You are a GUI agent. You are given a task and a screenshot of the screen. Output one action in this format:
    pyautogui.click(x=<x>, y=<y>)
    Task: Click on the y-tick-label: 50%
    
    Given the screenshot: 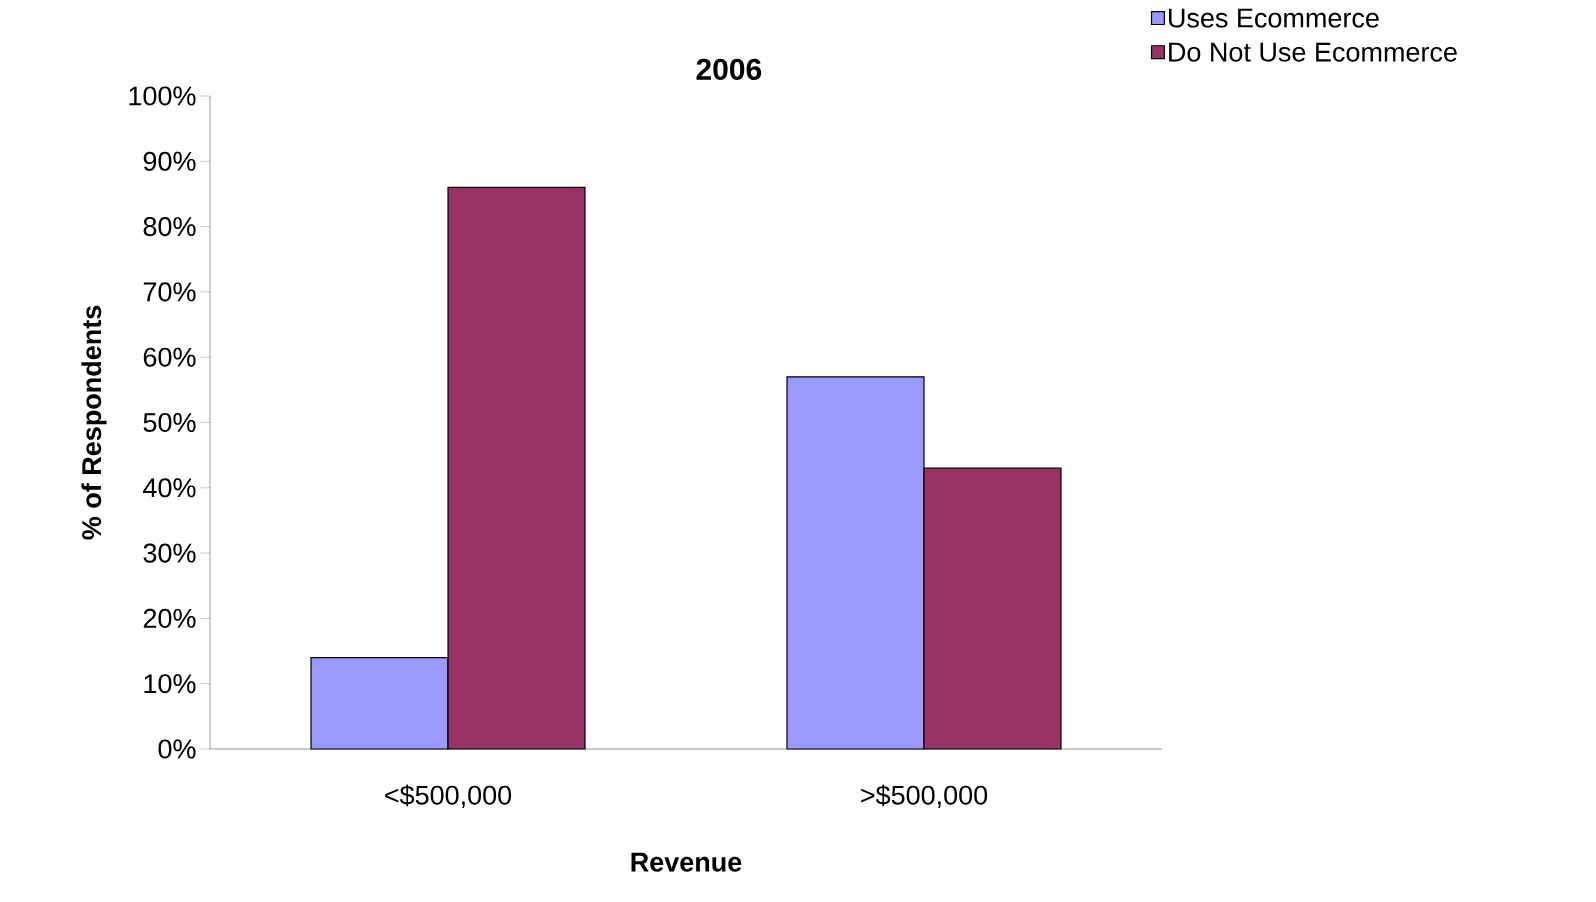 What is the action you would take?
    pyautogui.click(x=169, y=422)
    